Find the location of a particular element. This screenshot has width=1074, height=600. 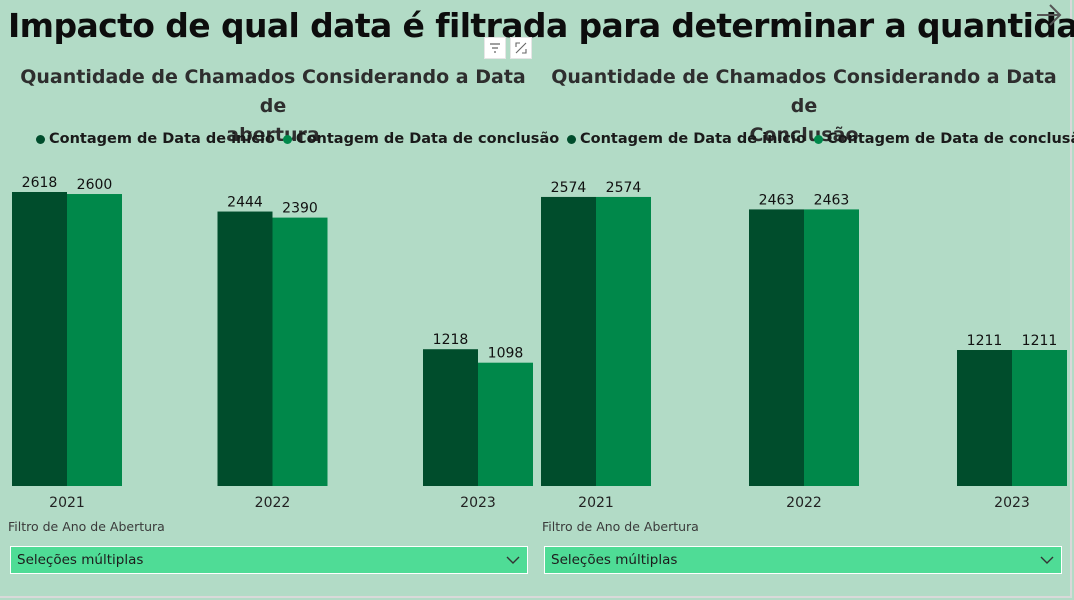

focus-mode-icon is located at coordinates (521, 48).